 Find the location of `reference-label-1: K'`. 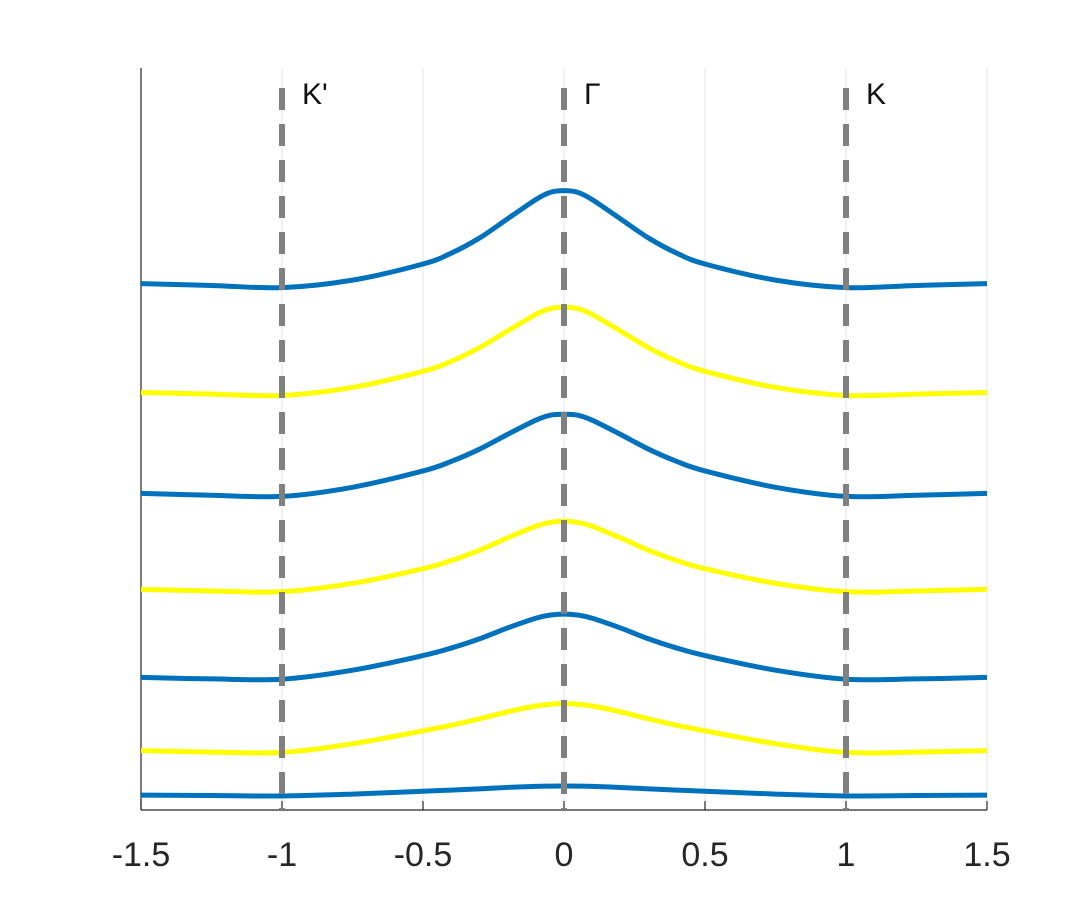

reference-label-1: K' is located at coordinates (315, 94).